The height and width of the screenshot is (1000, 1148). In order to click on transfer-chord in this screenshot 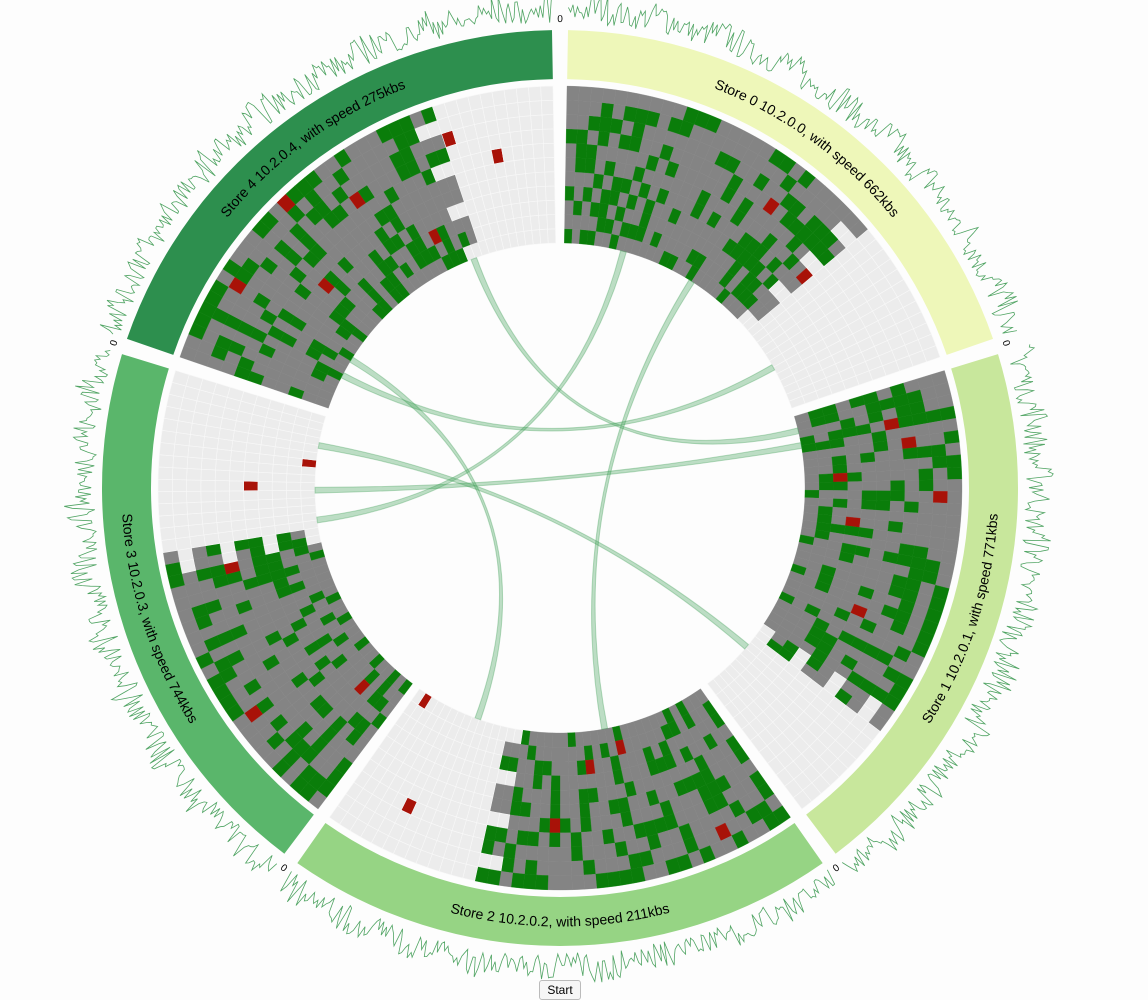, I will do `click(635, 351)`.